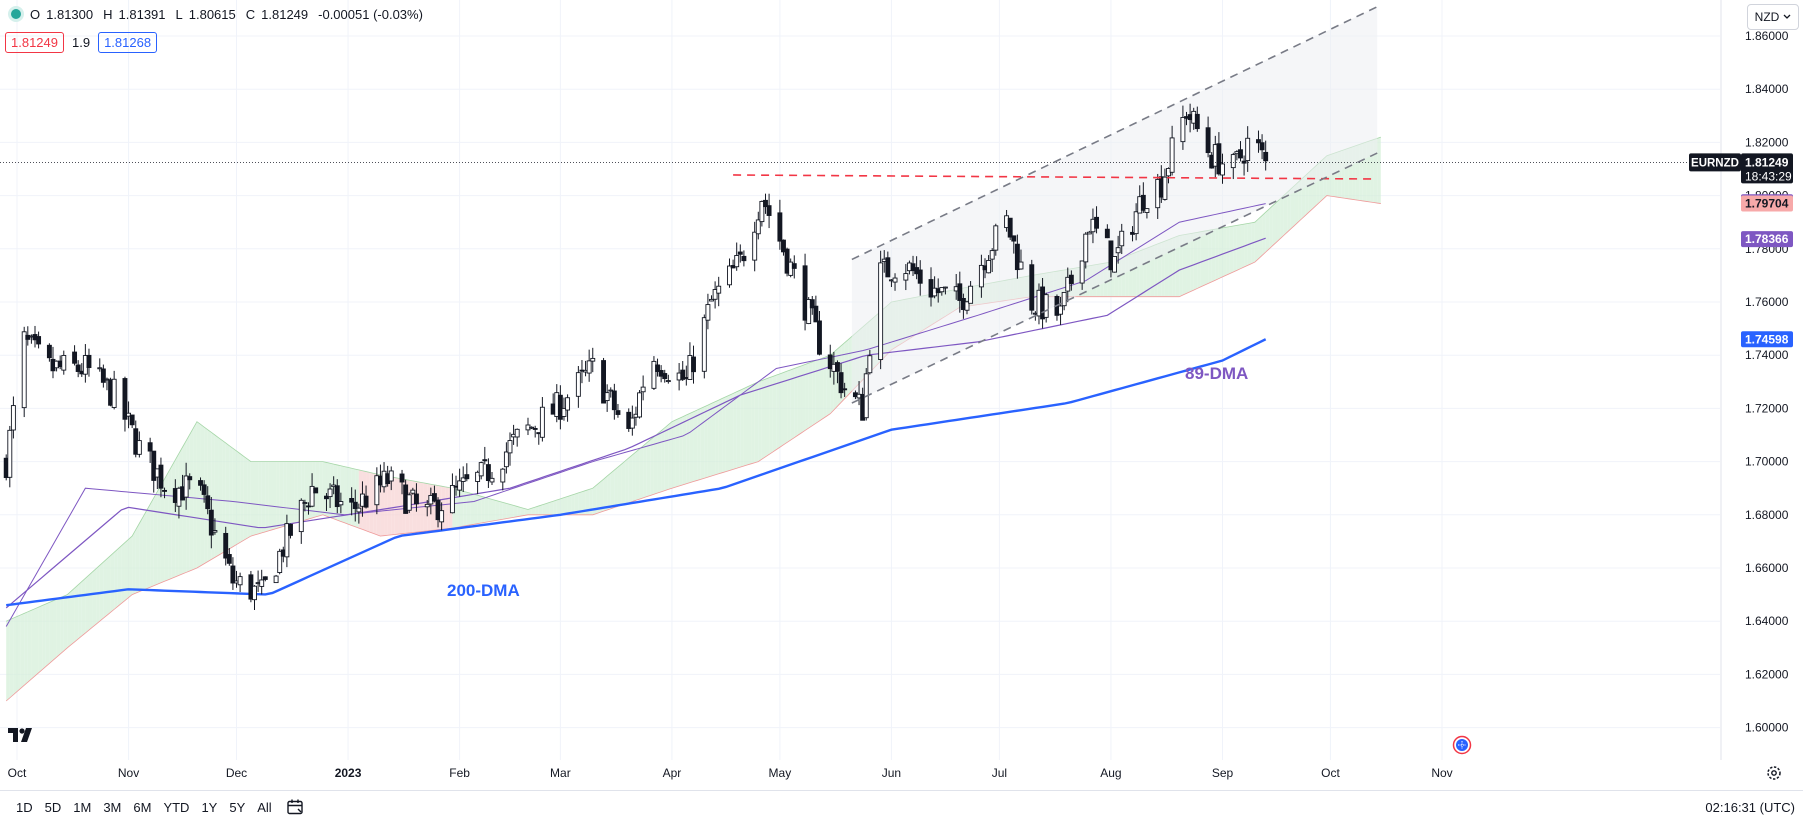 The image size is (1803, 827). What do you see at coordinates (1750, 807) in the screenshot?
I see `clock-display: 02:16:31 (UTC)` at bounding box center [1750, 807].